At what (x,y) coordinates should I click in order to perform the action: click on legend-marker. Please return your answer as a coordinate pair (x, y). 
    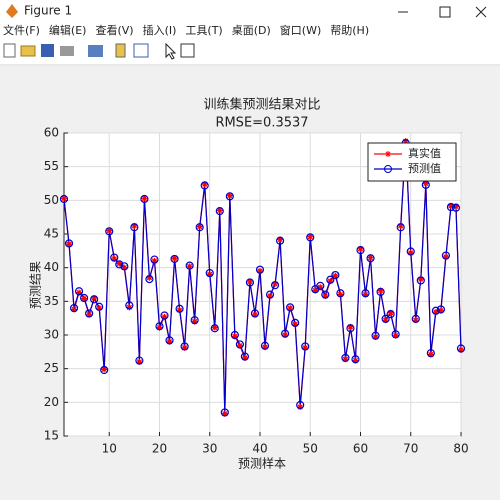
    Looking at the image, I should click on (388, 169).